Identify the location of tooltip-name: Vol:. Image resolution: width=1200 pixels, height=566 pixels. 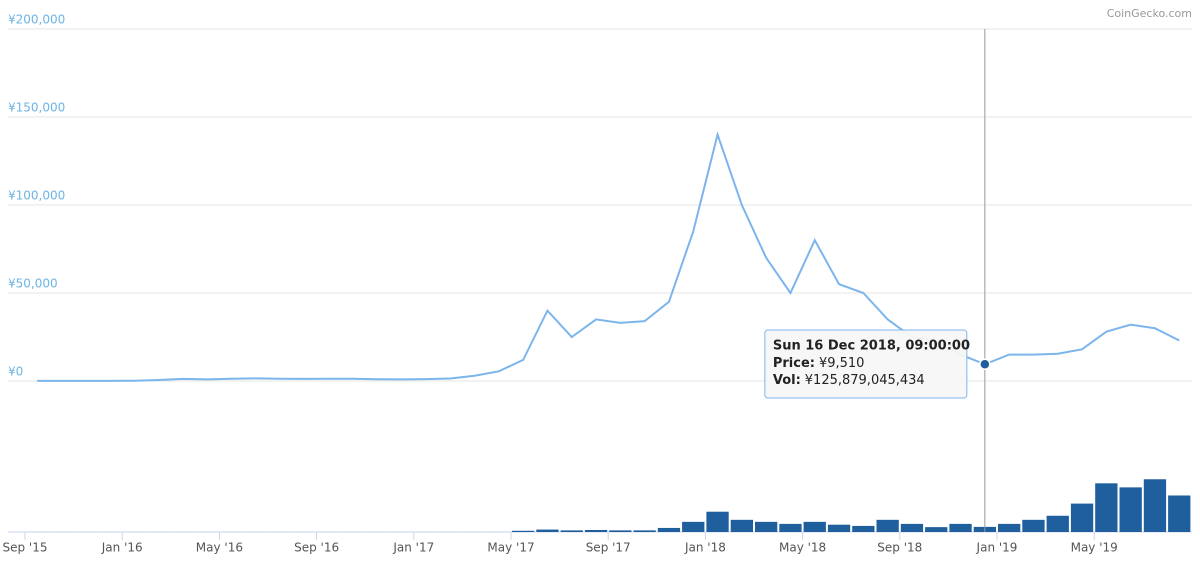
(787, 380).